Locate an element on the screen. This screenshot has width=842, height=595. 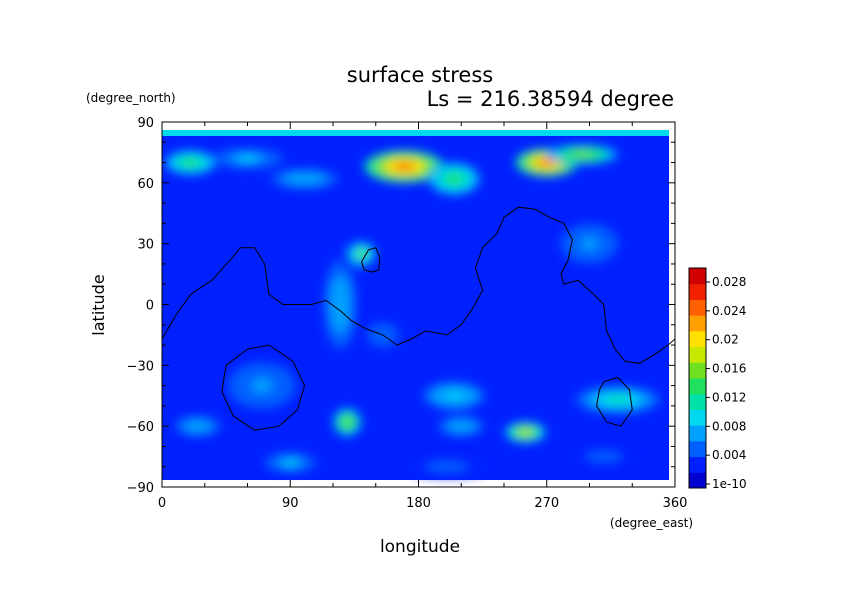
colorbar-label: 0.016 is located at coordinates (729, 369).